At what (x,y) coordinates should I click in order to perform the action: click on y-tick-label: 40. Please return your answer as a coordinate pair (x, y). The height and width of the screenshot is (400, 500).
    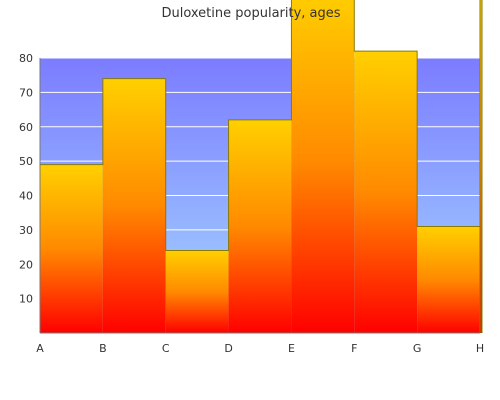
    Looking at the image, I should click on (26, 196).